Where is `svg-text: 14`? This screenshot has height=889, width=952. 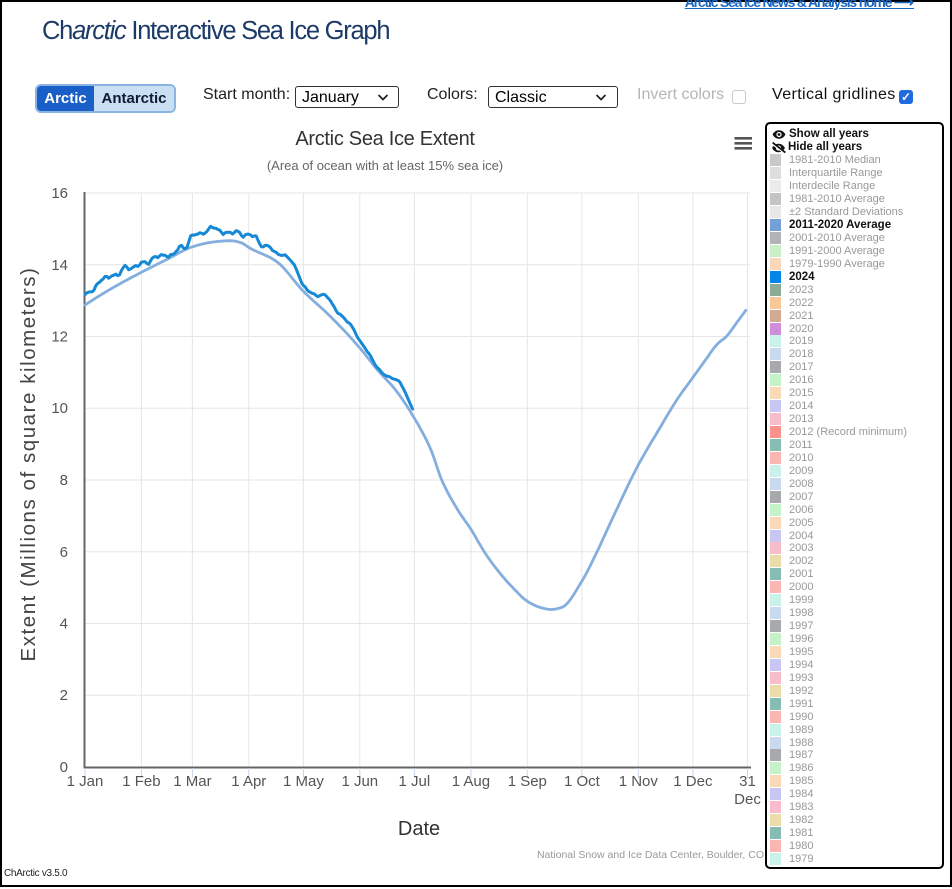 svg-text: 14 is located at coordinates (59, 265).